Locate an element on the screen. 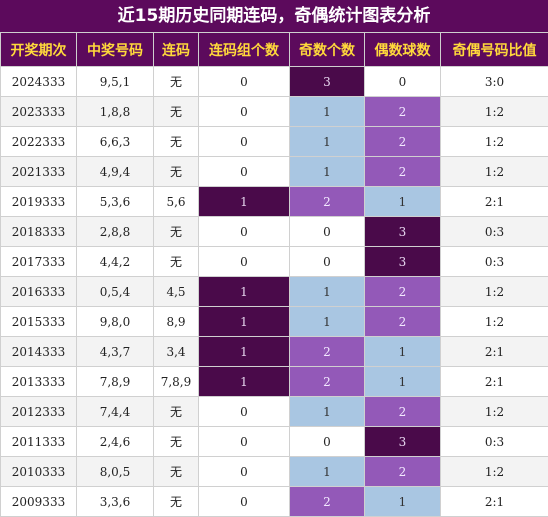 The height and width of the screenshot is (517, 548). period-cell: 2009333 is located at coordinates (38, 501).